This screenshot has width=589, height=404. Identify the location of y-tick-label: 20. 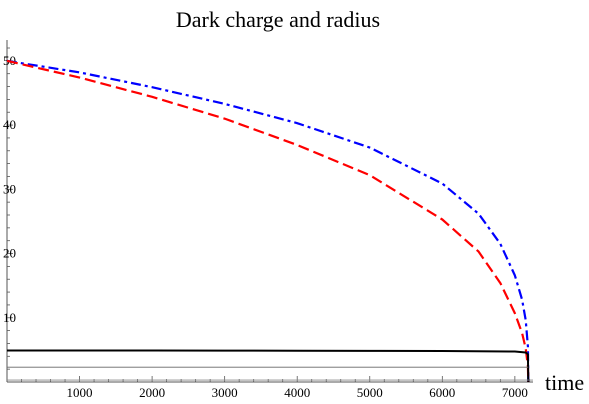
(9, 253).